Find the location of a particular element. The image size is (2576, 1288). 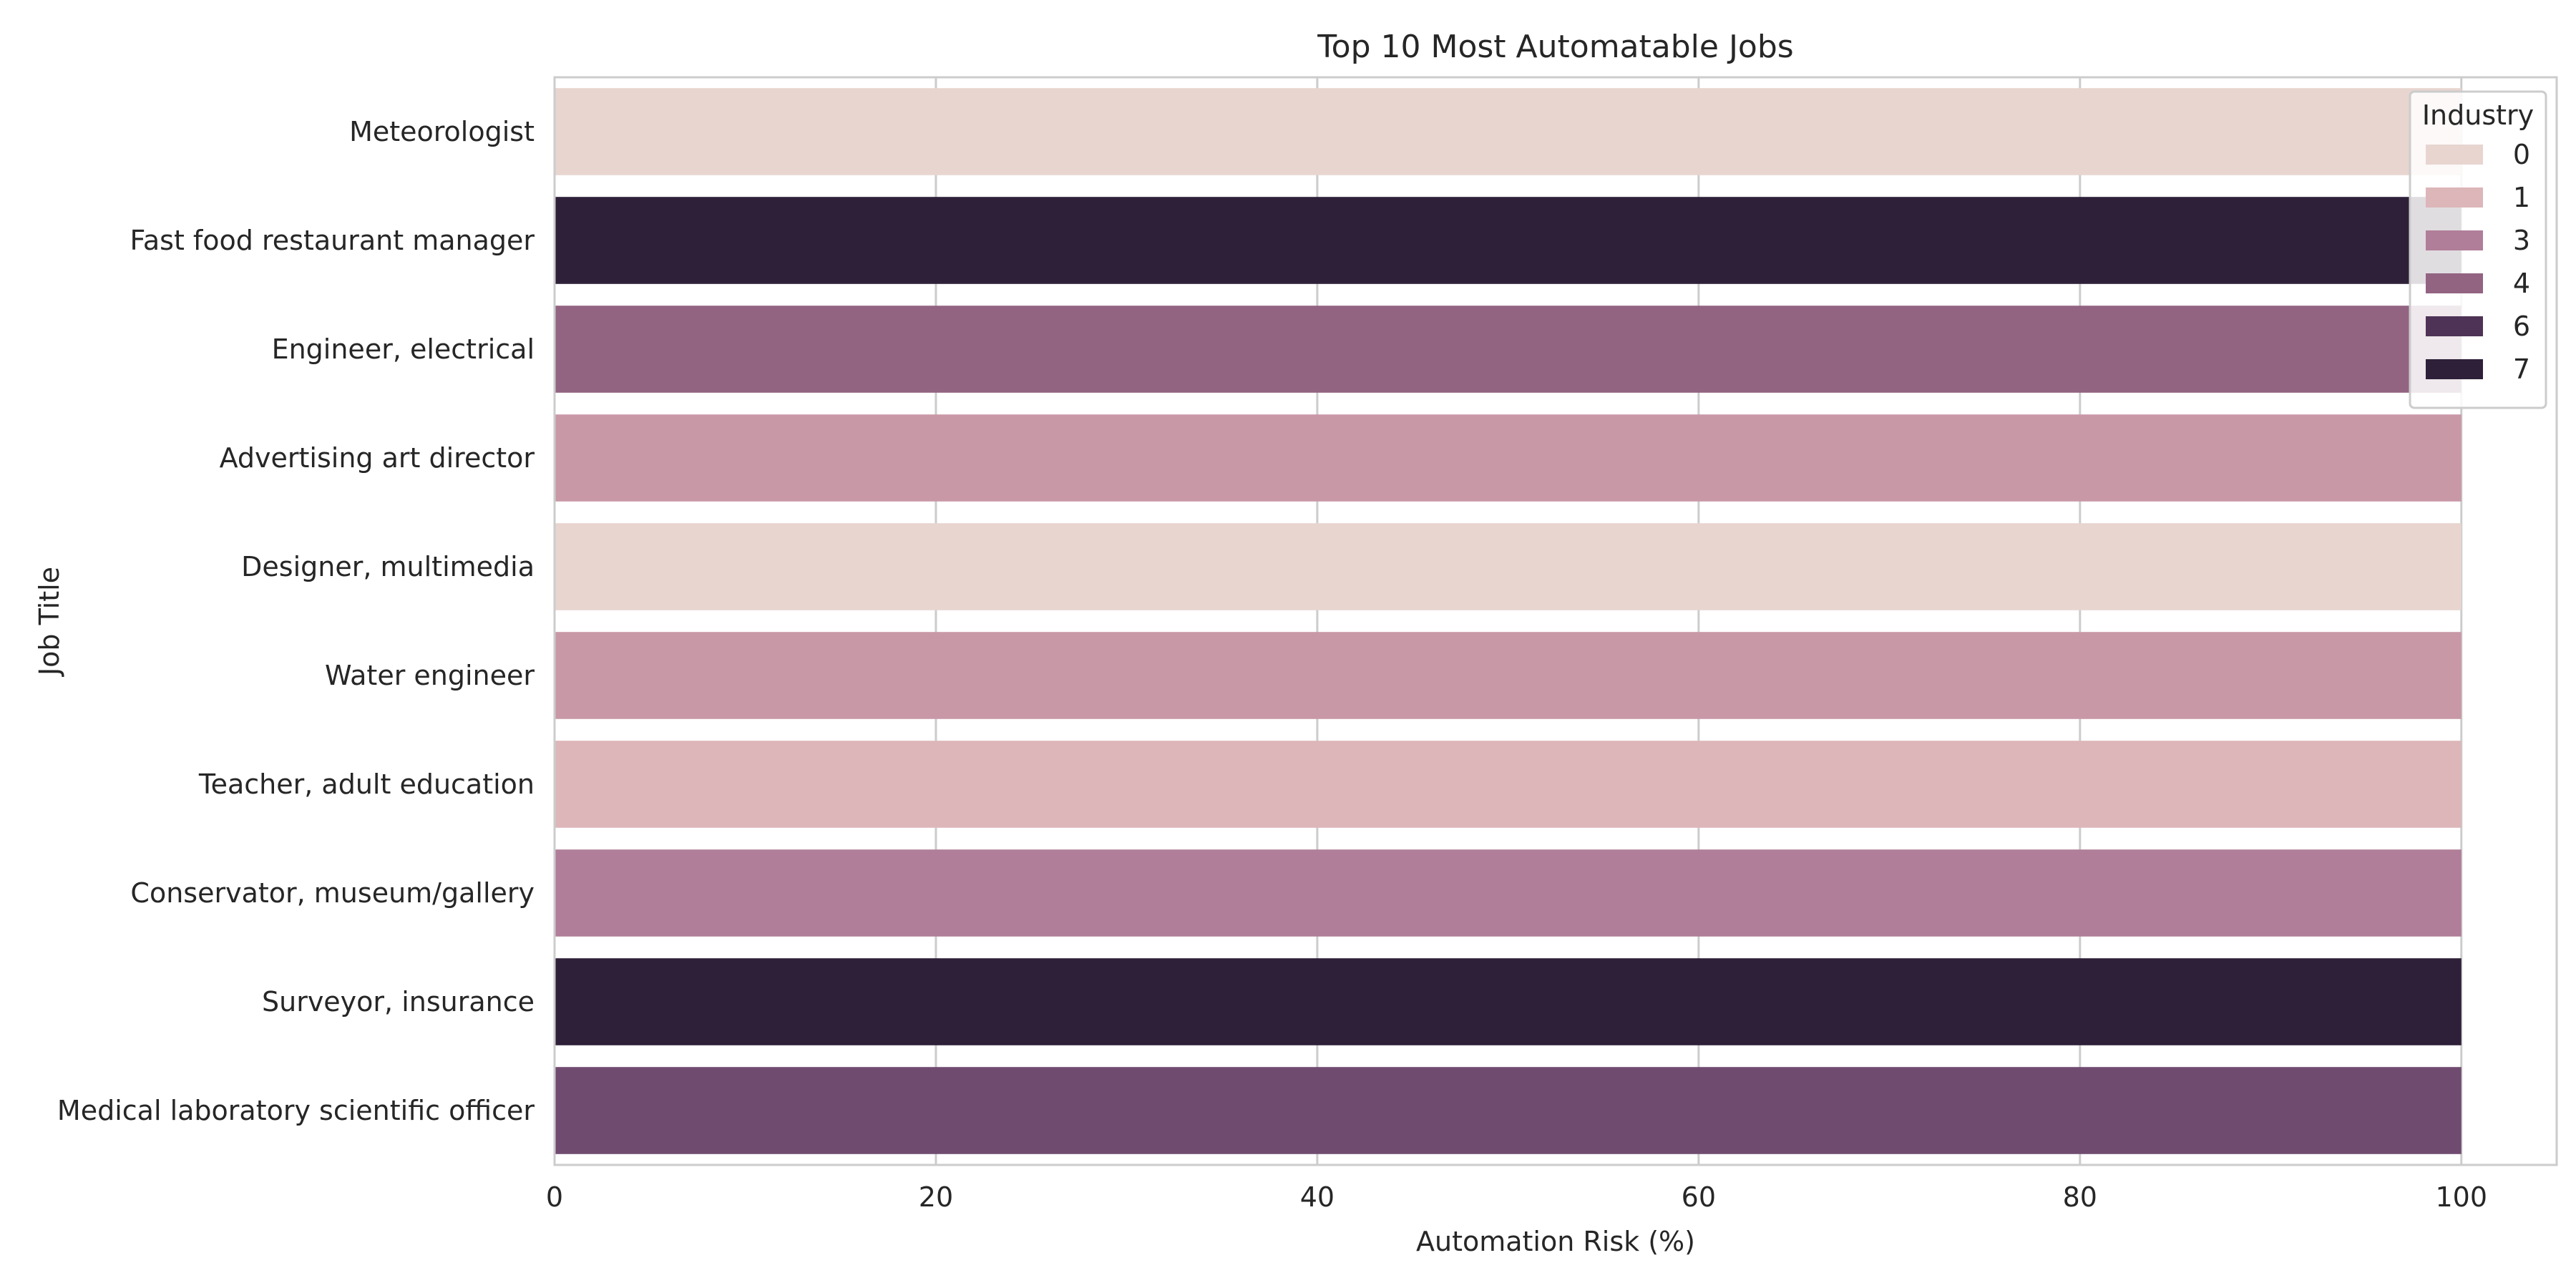

x-axis-label: Automation Risk (%) is located at coordinates (1555, 1241).